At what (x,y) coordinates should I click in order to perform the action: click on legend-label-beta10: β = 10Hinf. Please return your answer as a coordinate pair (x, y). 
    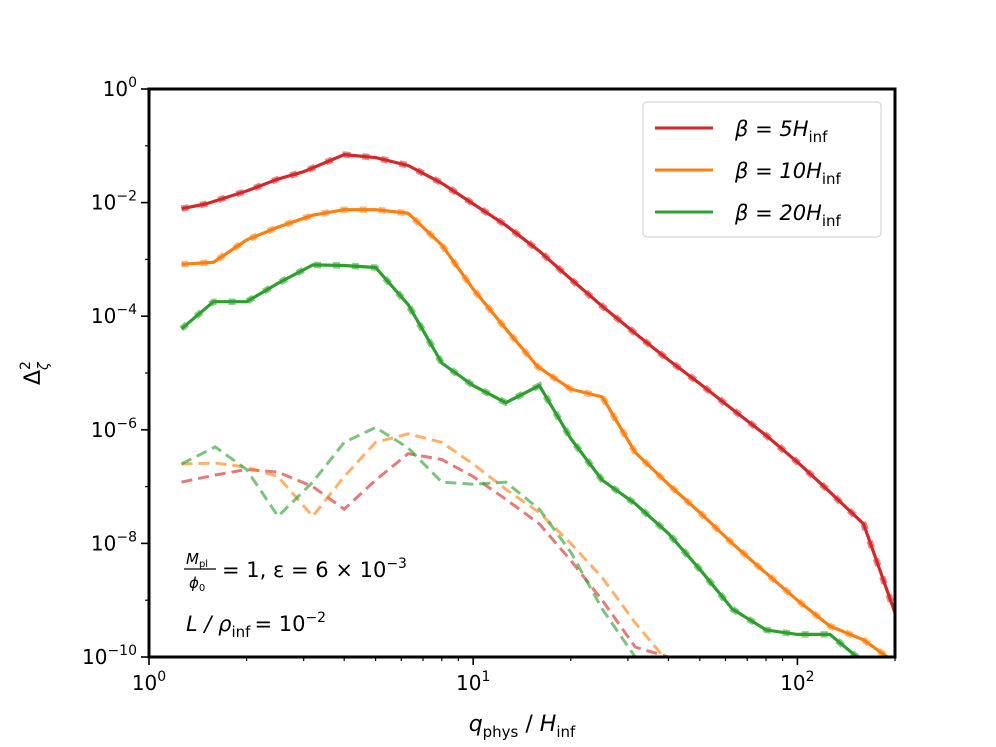
    Looking at the image, I should click on (788, 173).